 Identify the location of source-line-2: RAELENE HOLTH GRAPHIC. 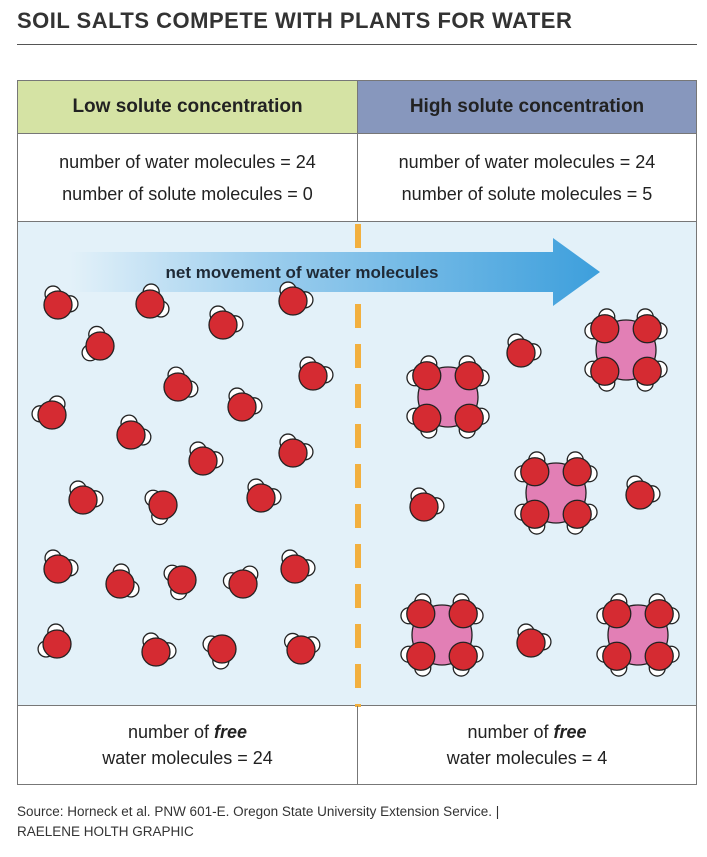
(105, 831).